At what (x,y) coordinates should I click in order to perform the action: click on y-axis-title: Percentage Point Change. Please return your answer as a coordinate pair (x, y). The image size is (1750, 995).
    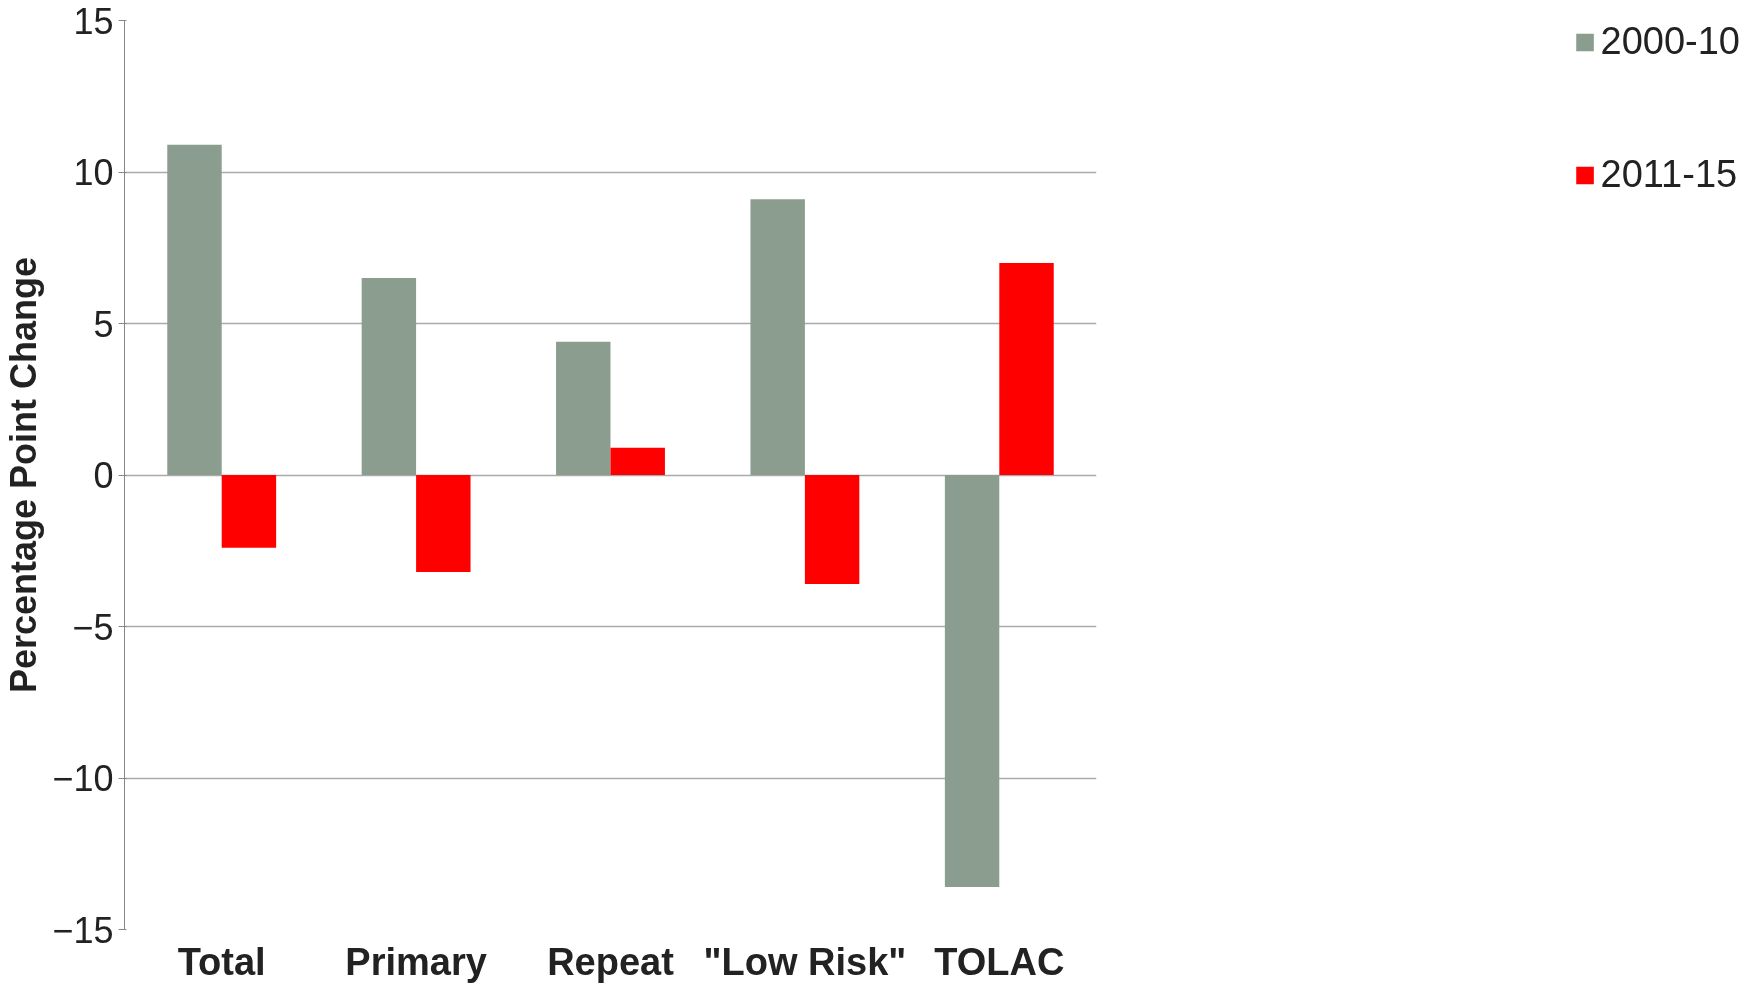
    Looking at the image, I should click on (24, 475).